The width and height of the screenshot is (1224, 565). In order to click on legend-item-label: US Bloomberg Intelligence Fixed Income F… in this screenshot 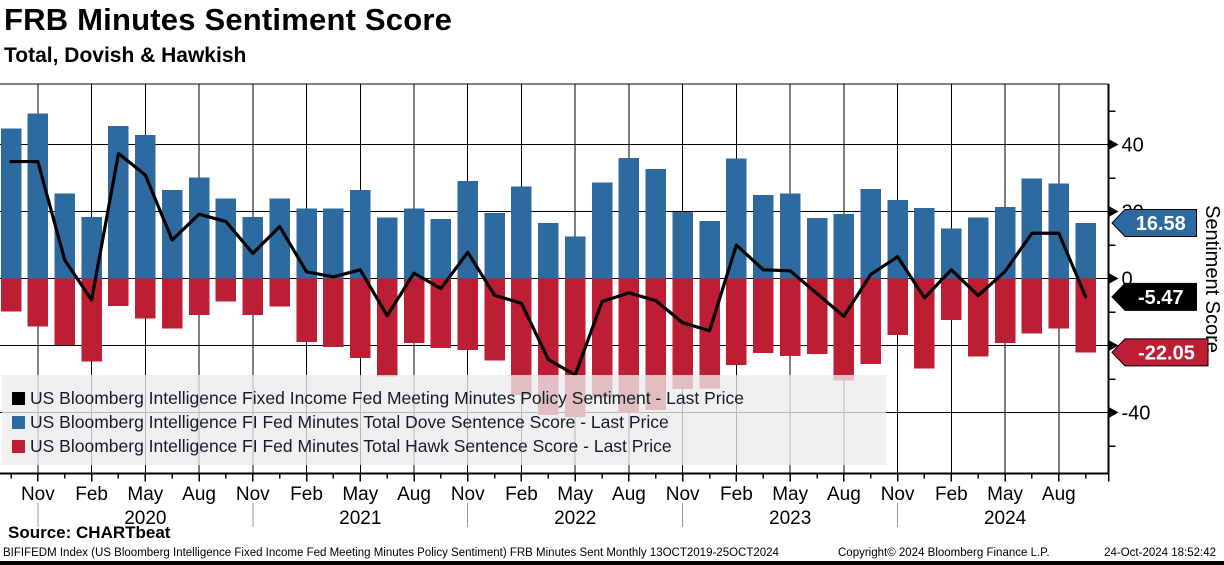, I will do `click(387, 398)`.